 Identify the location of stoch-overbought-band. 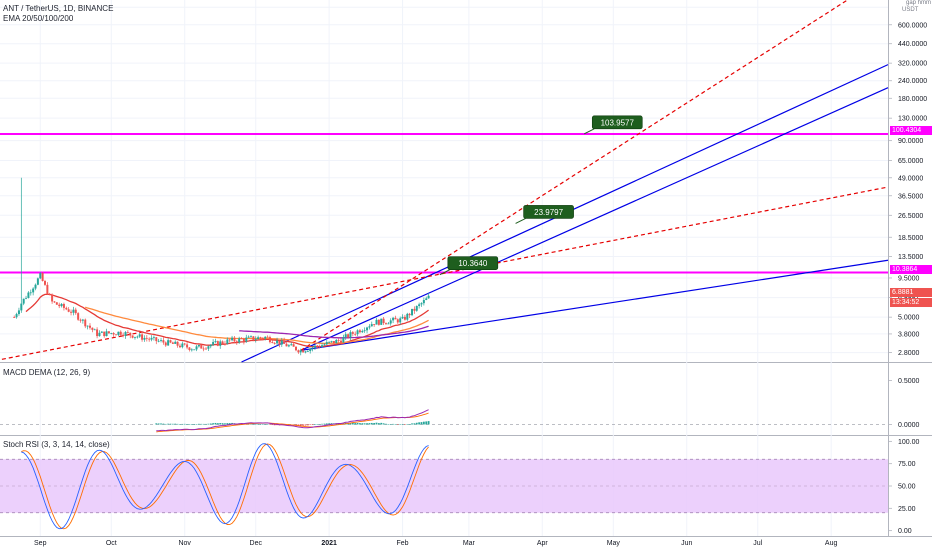
(444, 486).